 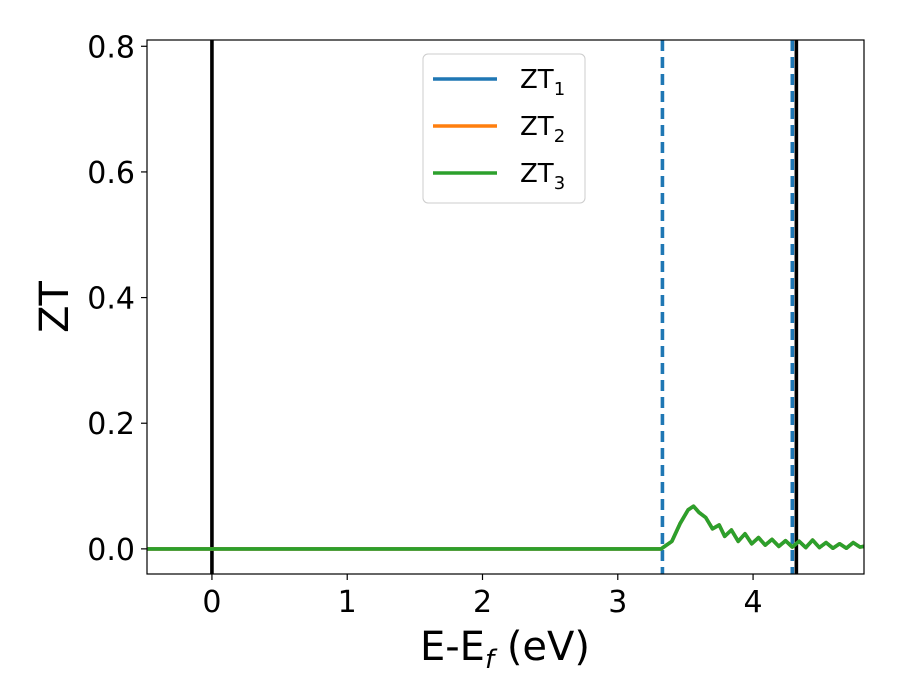 What do you see at coordinates (111, 424) in the screenshot?
I see `y-tick-label: 0.2` at bounding box center [111, 424].